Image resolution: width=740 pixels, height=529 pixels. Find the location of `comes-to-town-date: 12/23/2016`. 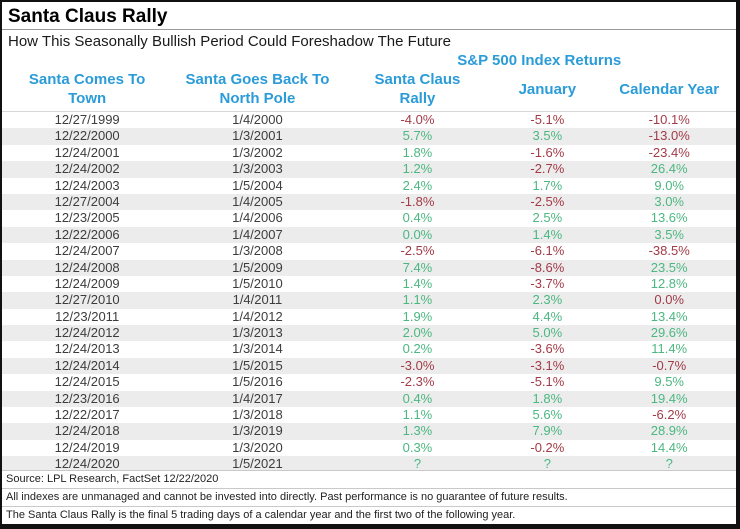

comes-to-town-date: 12/23/2016 is located at coordinates (87, 398).